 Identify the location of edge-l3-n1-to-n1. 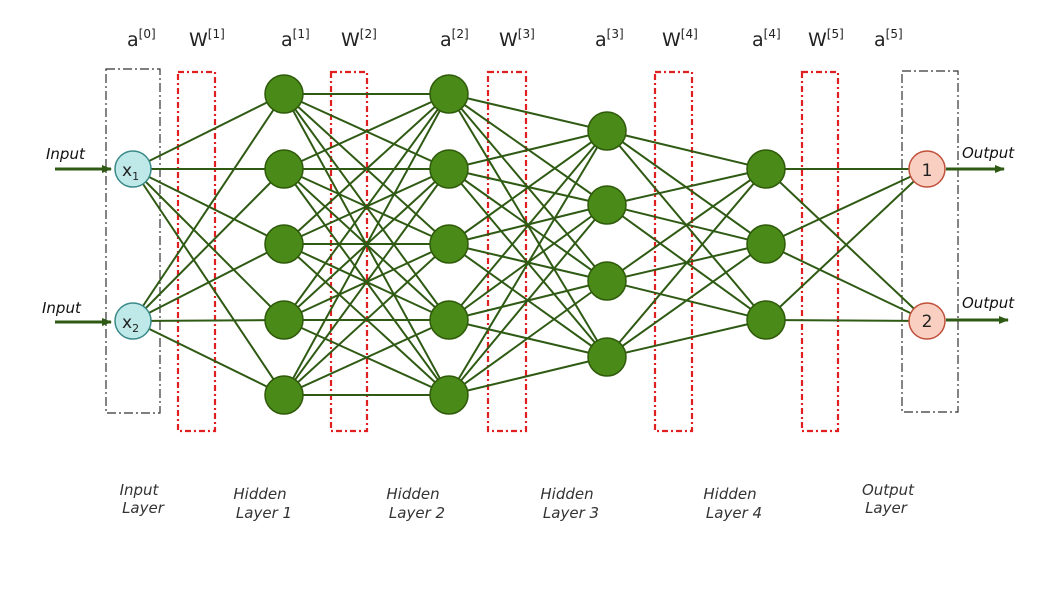
(686, 150).